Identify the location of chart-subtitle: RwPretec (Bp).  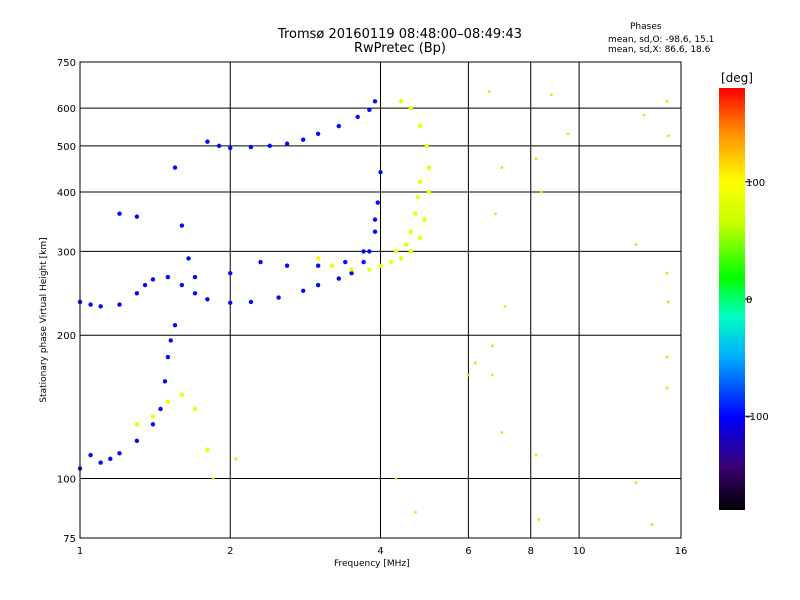
(400, 48).